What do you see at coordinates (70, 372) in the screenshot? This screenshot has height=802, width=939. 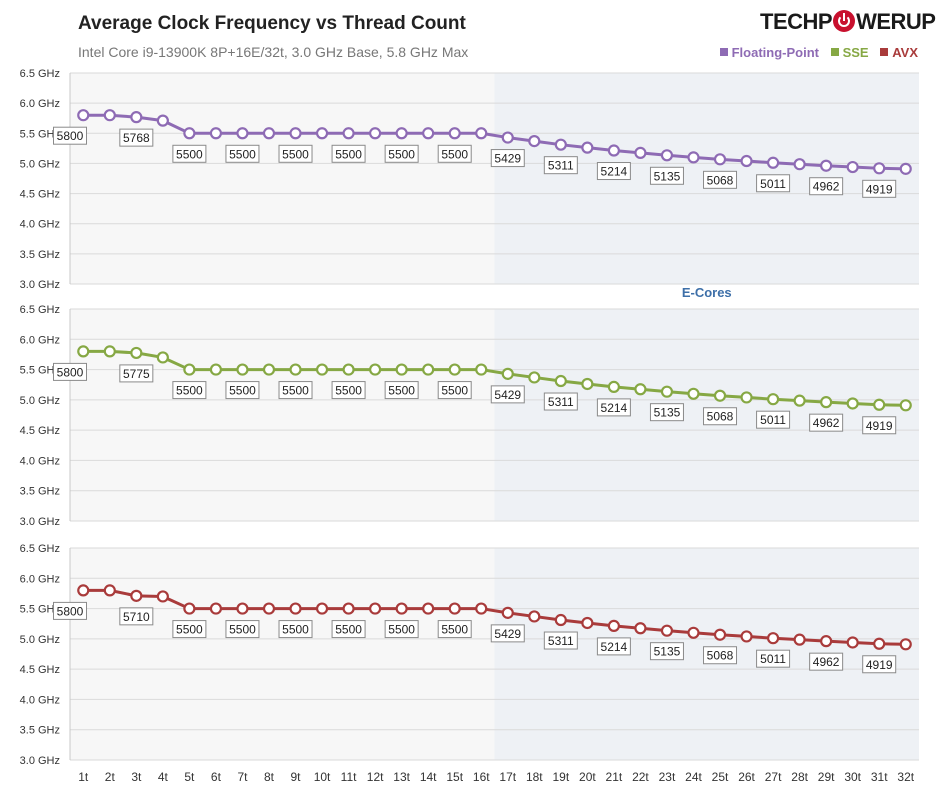 I see `data-label: 5800` at bounding box center [70, 372].